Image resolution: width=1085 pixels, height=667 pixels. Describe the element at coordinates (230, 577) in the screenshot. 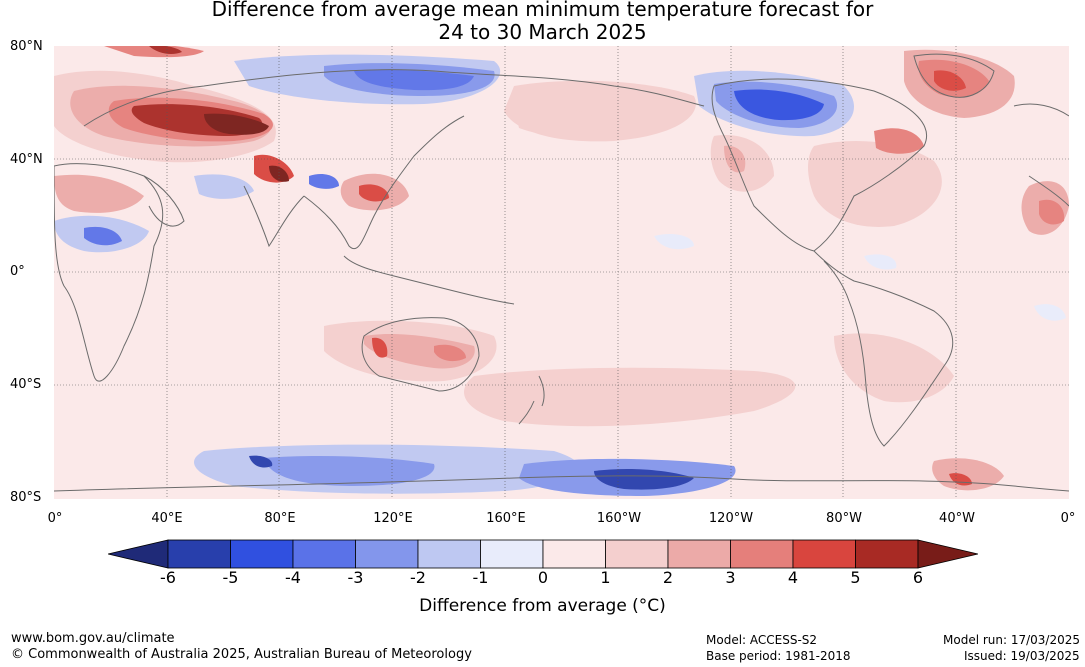

I see `colorbar-tick-label: -5` at that location.